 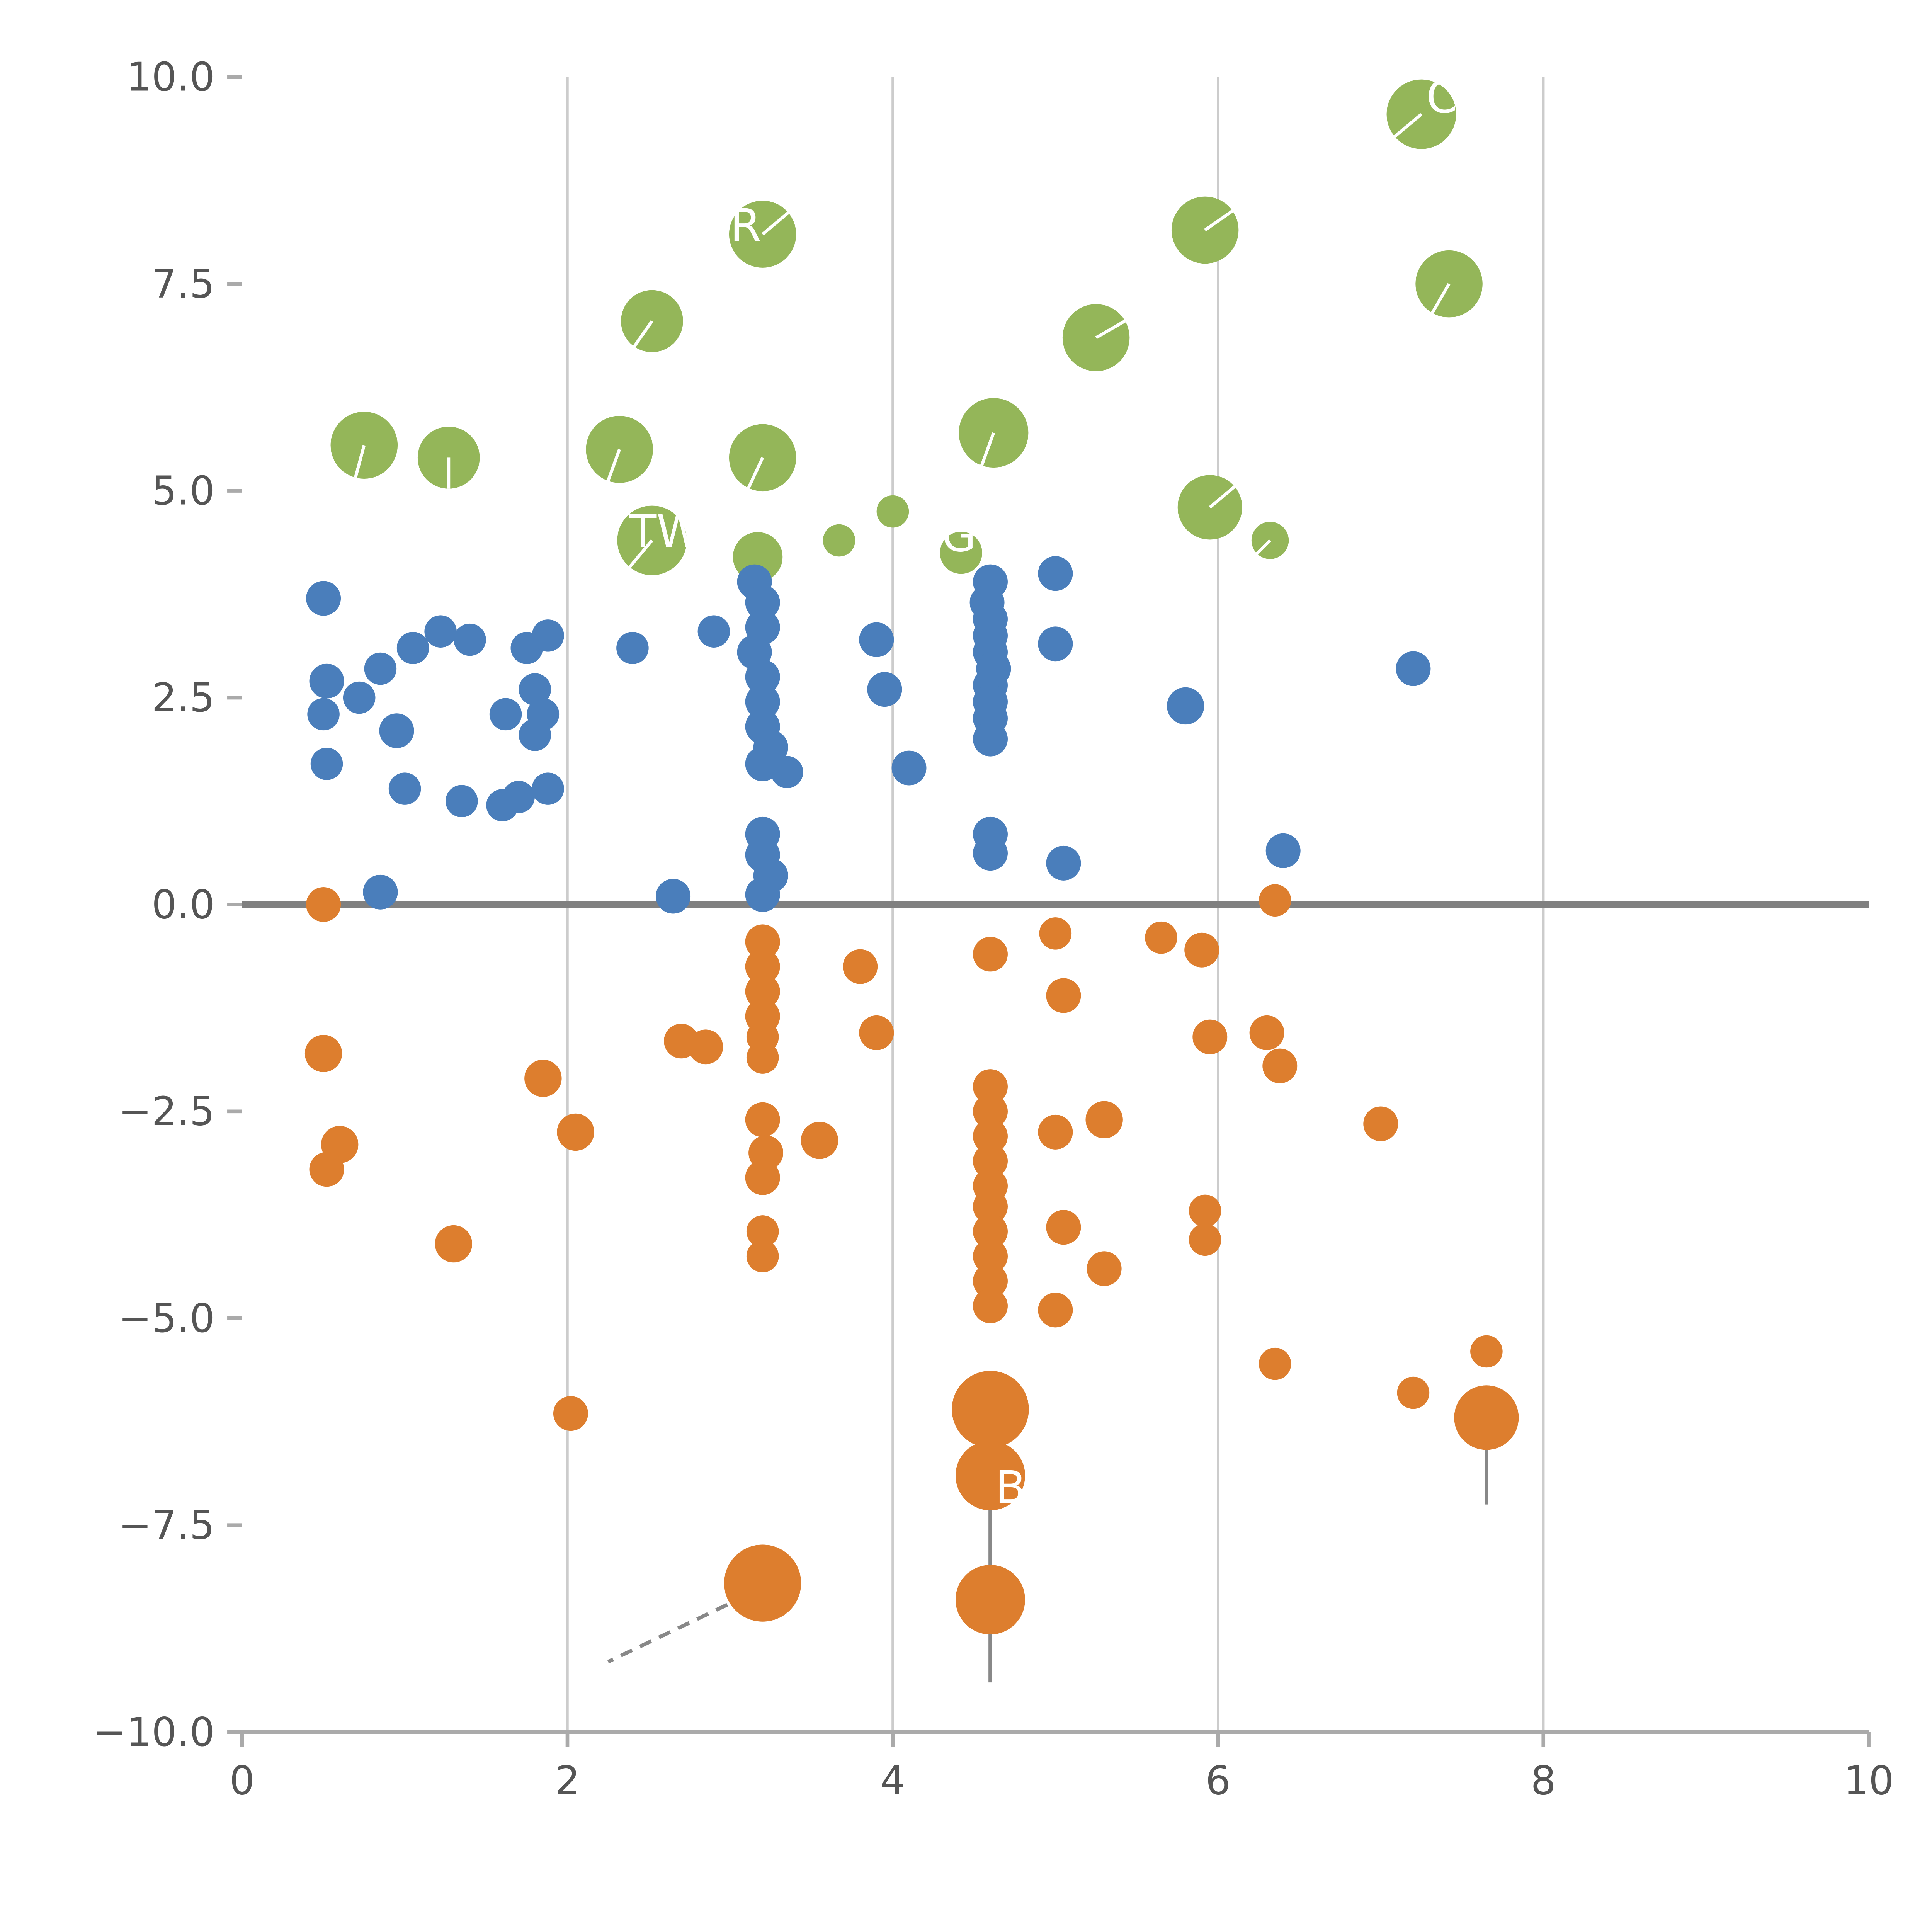 What do you see at coordinates (154, 1732) in the screenshot?
I see `y-tick-label: −10.0` at bounding box center [154, 1732].